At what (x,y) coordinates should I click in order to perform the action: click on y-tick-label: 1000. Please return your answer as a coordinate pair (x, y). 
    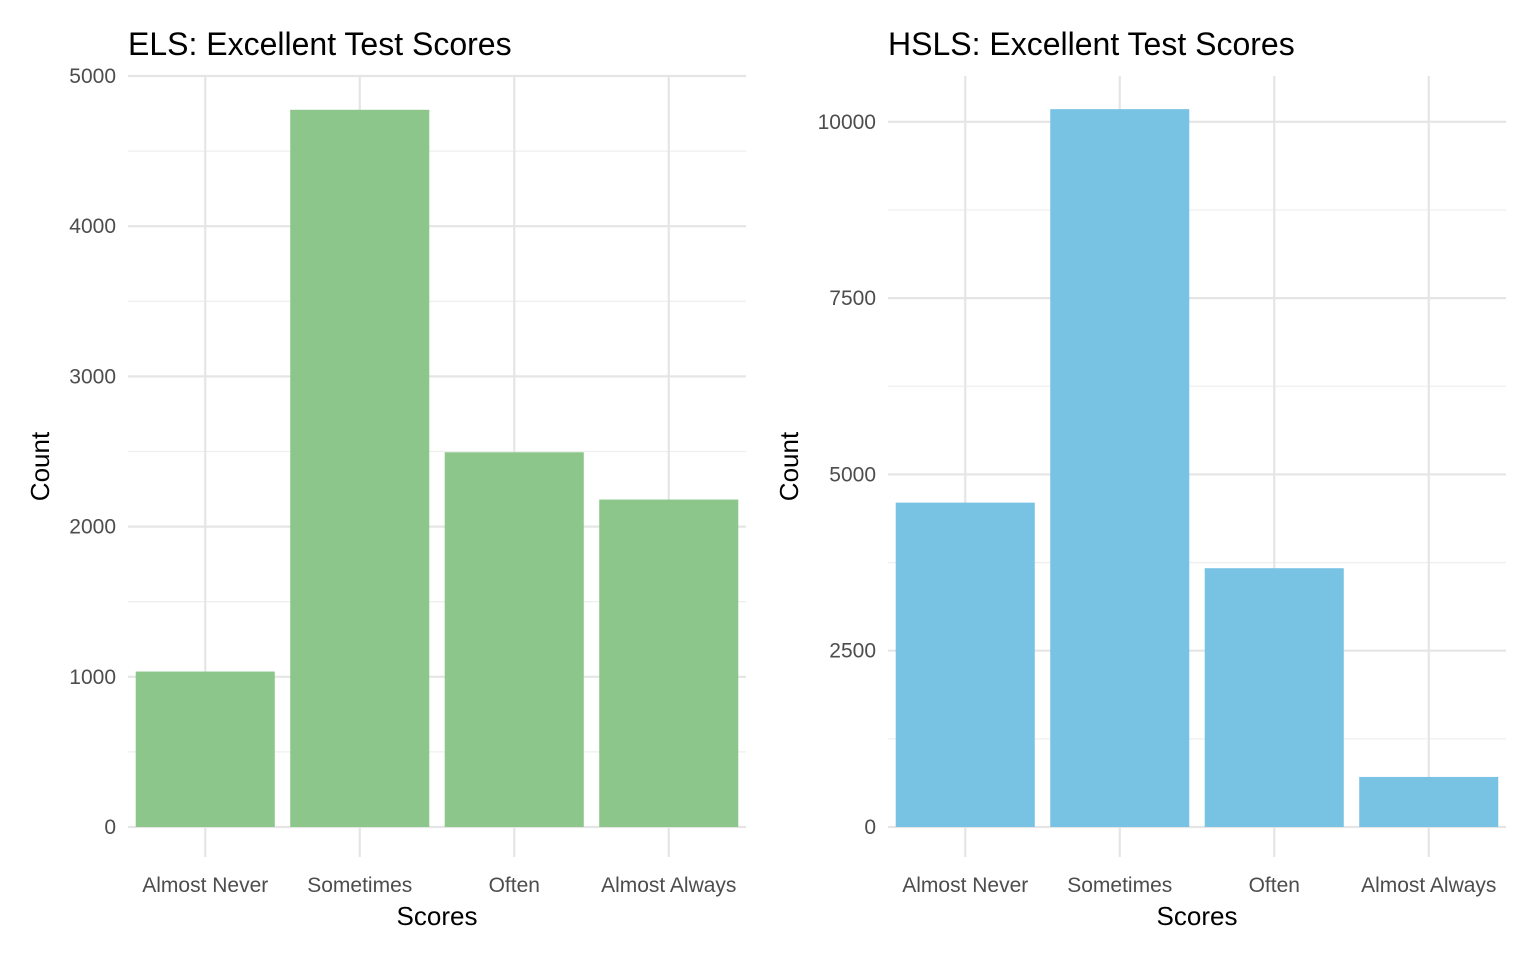
    Looking at the image, I should click on (92, 677).